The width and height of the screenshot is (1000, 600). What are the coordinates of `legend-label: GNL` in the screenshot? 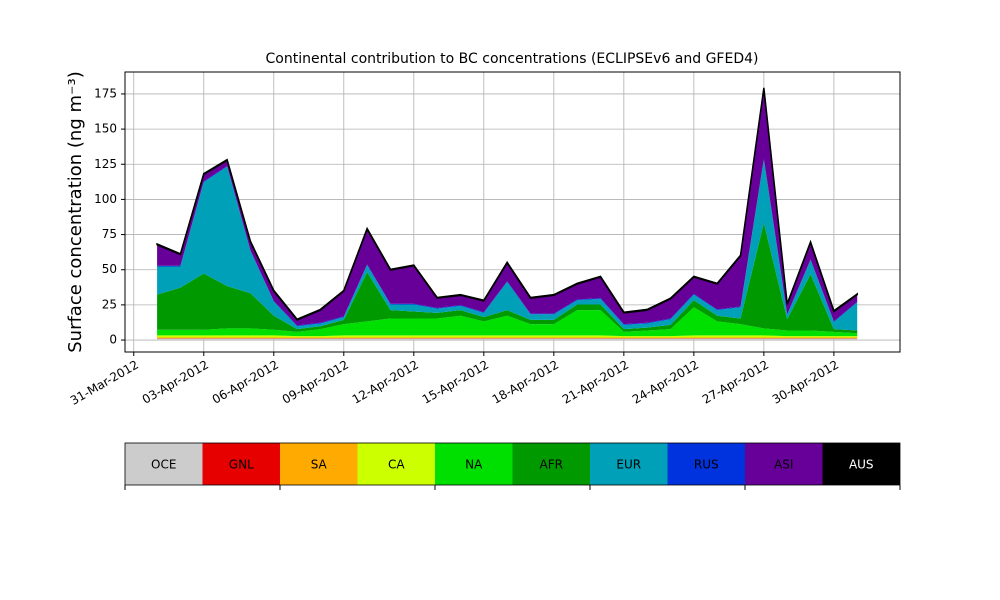 It's located at (241, 465).